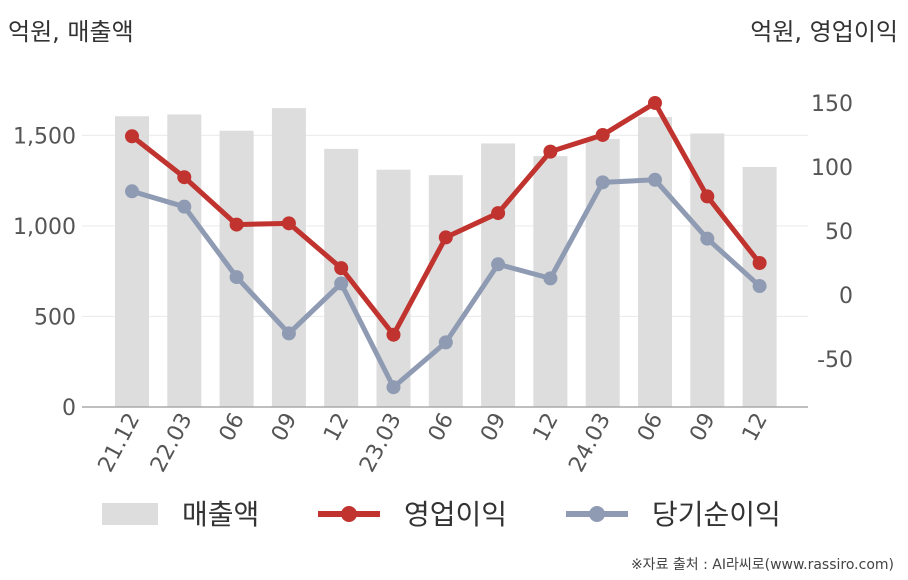 This screenshot has width=908, height=580. Describe the element at coordinates (846, 296) in the screenshot. I see `right-tick-label: 0` at that location.